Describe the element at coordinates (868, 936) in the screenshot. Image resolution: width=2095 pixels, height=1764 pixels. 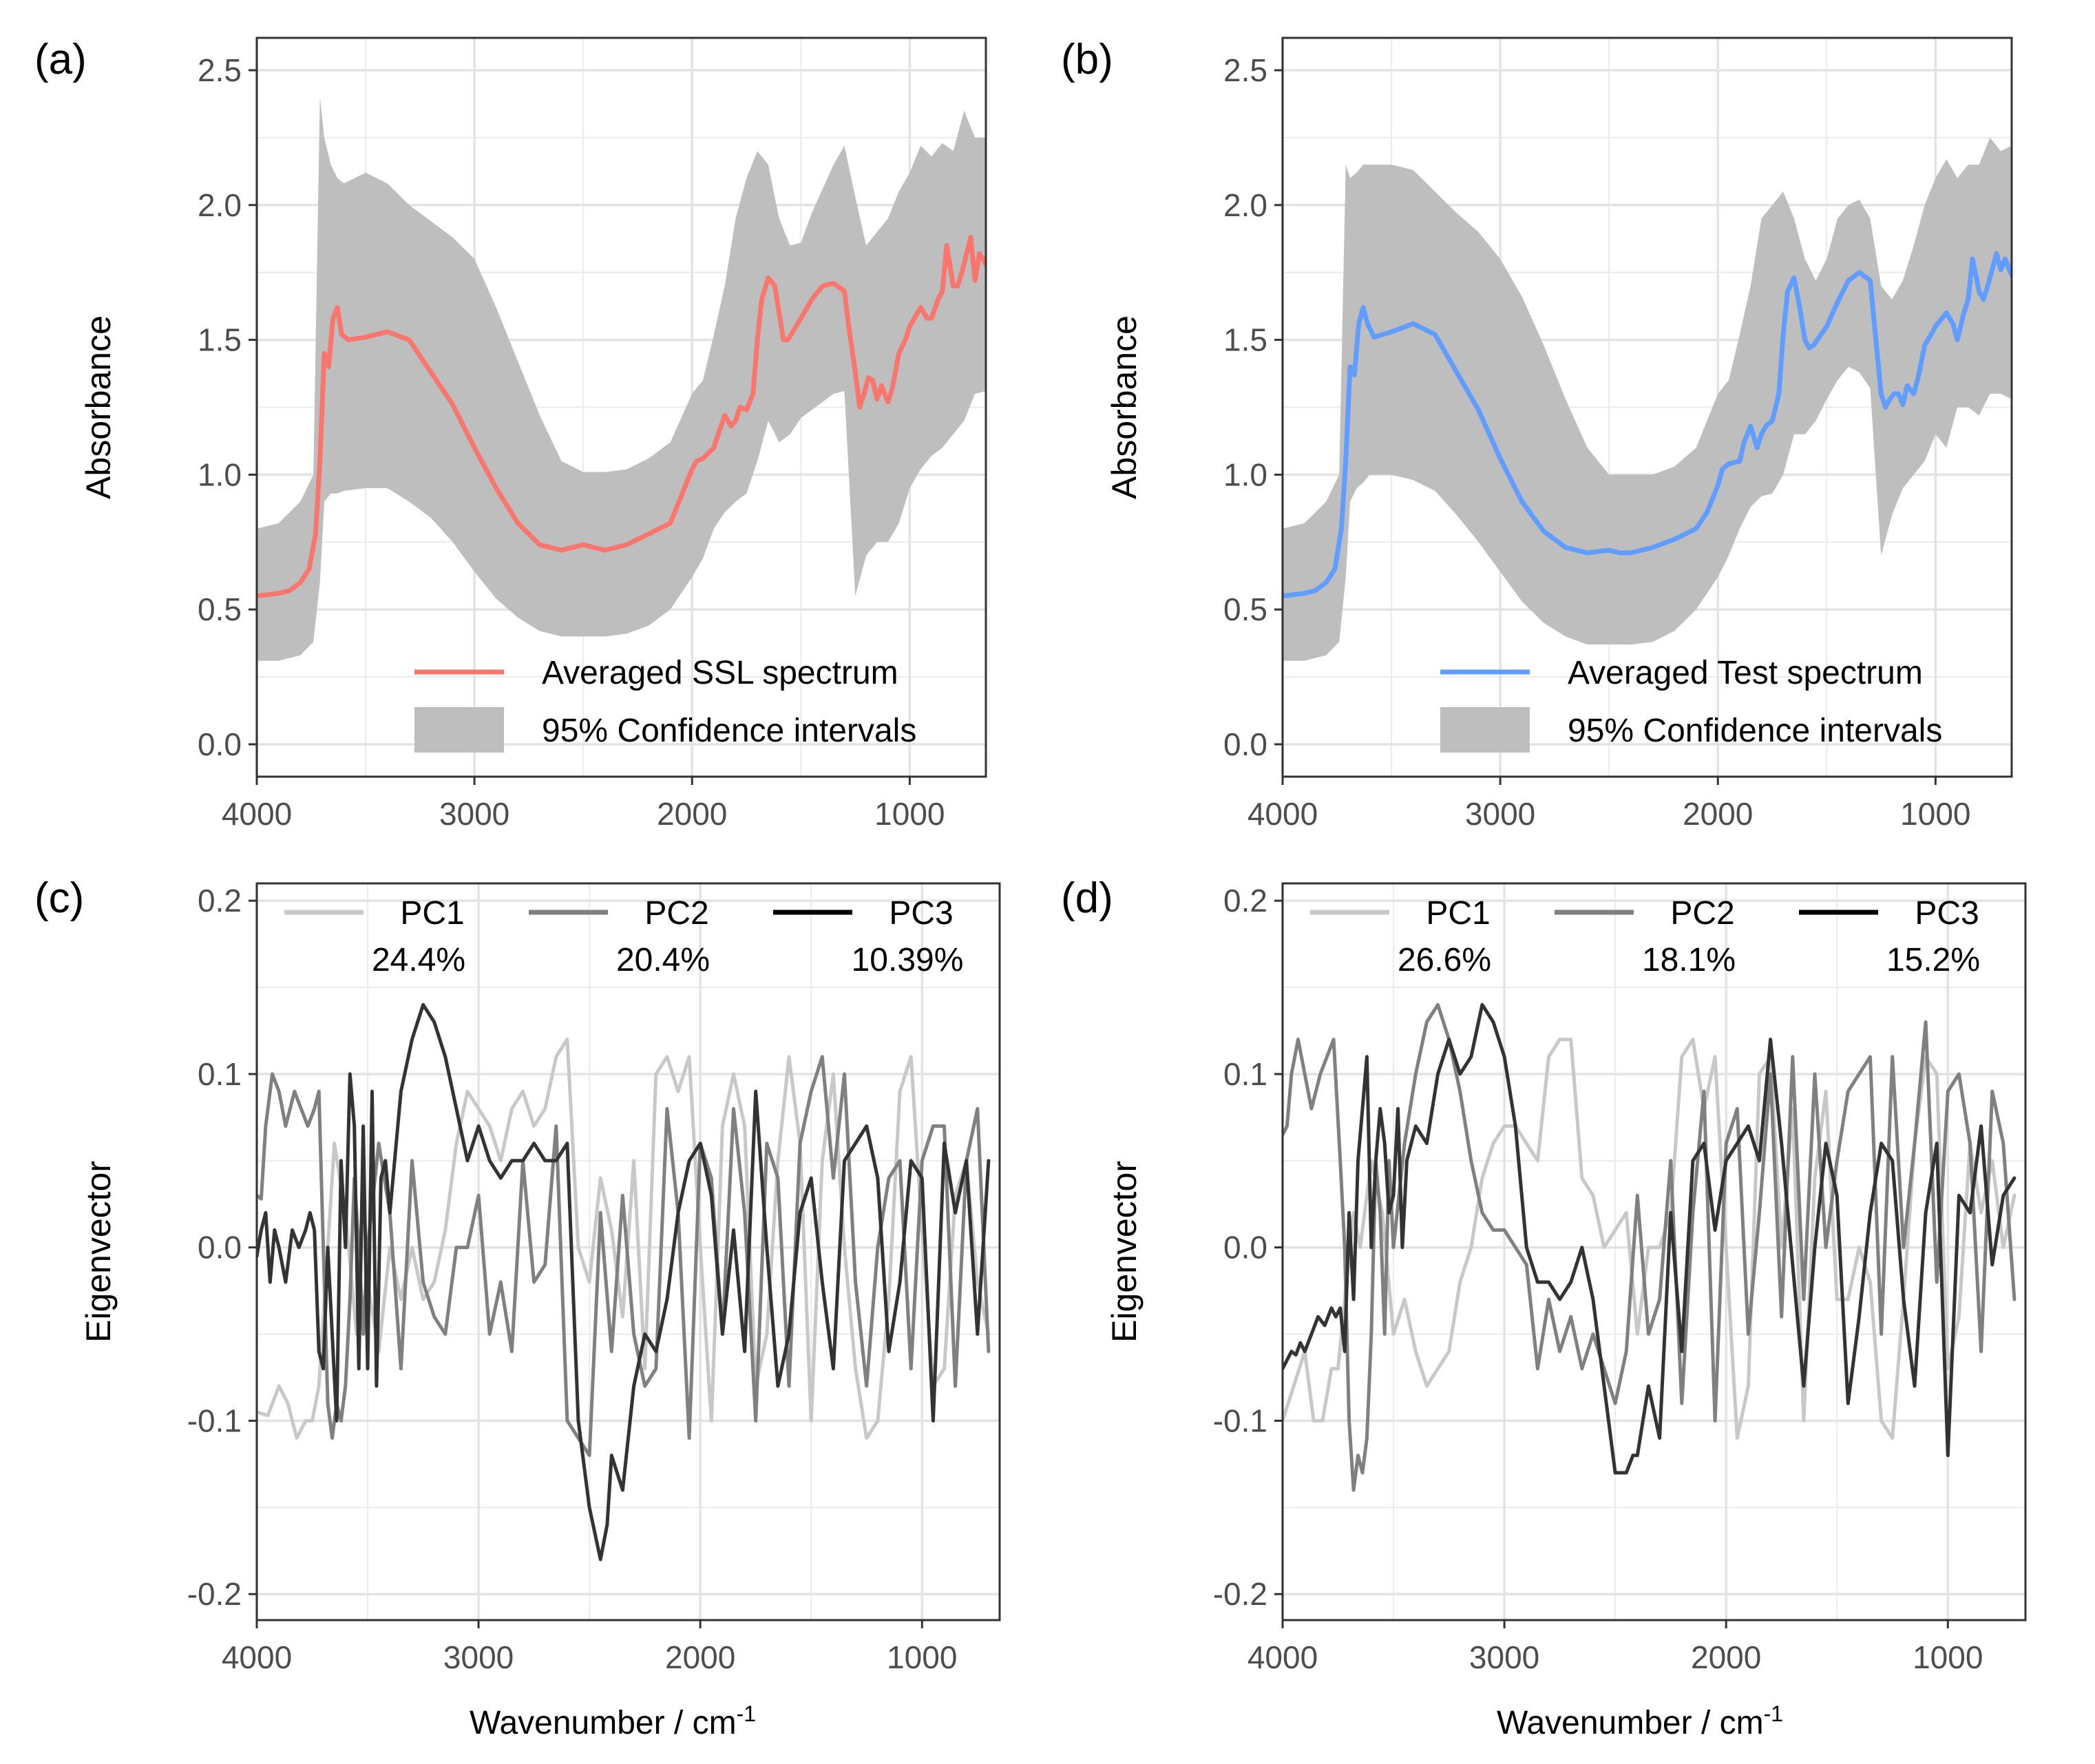
I see `legend-item: PC3 10.39%` at that location.